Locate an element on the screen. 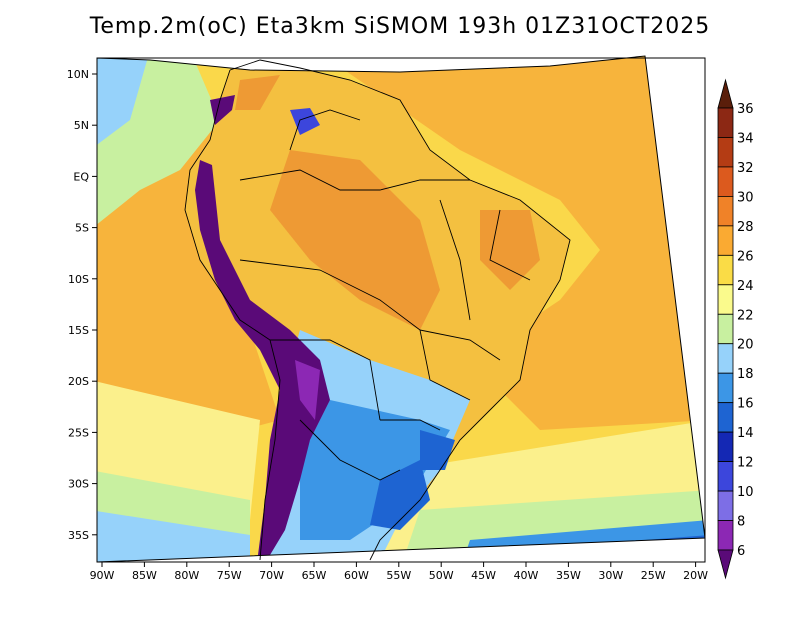 This screenshot has width=800, height=618. colorbar-label: 22 is located at coordinates (745, 315).